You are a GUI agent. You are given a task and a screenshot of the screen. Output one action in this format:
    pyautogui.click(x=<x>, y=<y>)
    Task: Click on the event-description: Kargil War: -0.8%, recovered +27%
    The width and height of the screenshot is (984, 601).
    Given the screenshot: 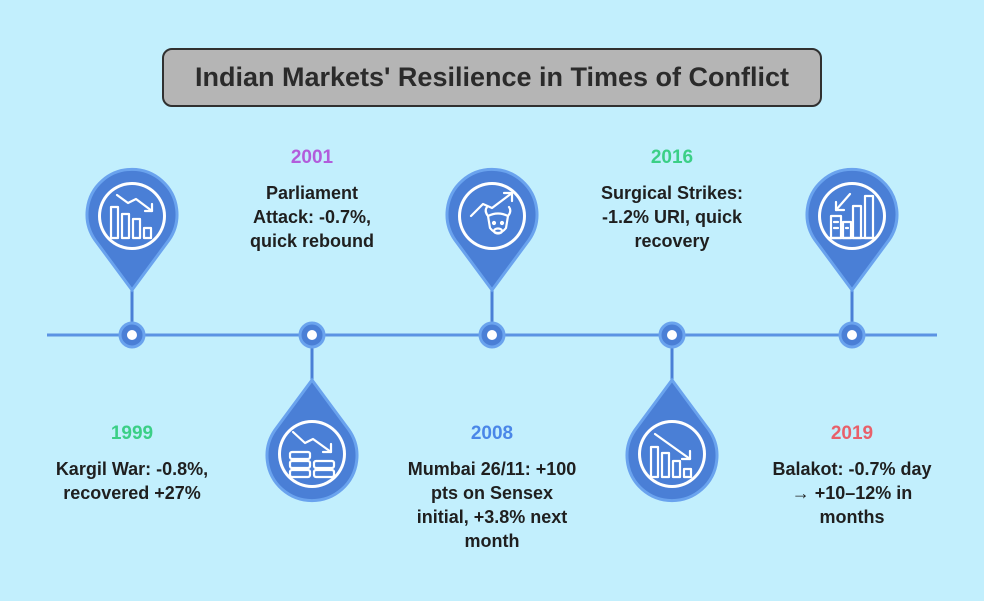 What is the action you would take?
    pyautogui.click(x=132, y=481)
    